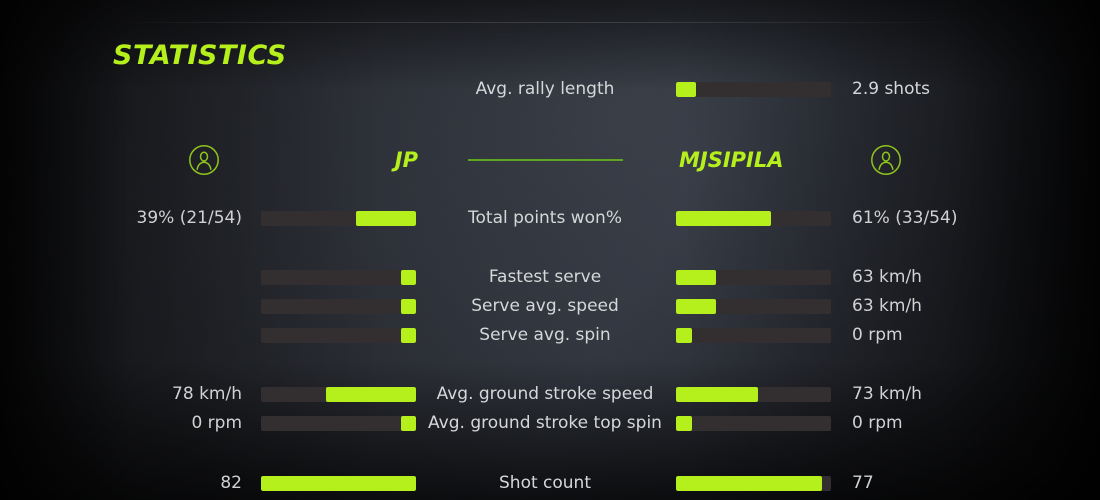 The image size is (1100, 500). What do you see at coordinates (216, 423) in the screenshot?
I see `stat-left-value: 0 rpm` at bounding box center [216, 423].